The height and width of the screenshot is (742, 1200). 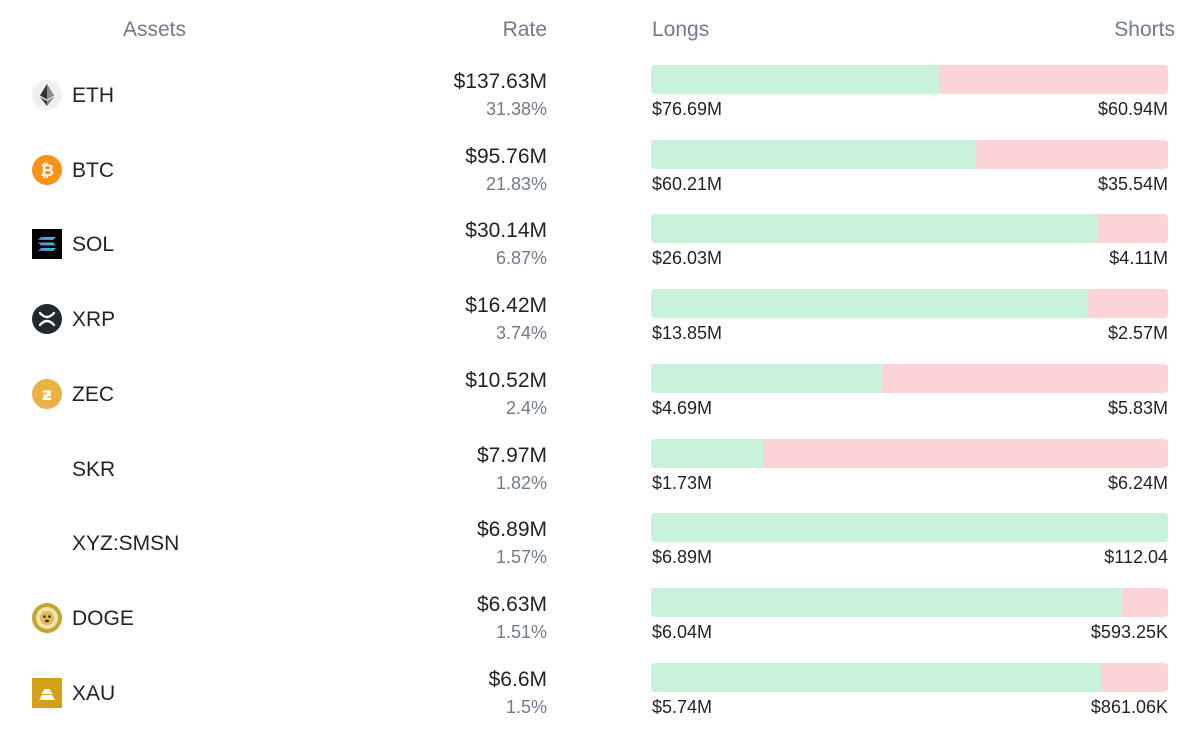 What do you see at coordinates (511, 455) in the screenshot?
I see `rate-value: $7.97M` at bounding box center [511, 455].